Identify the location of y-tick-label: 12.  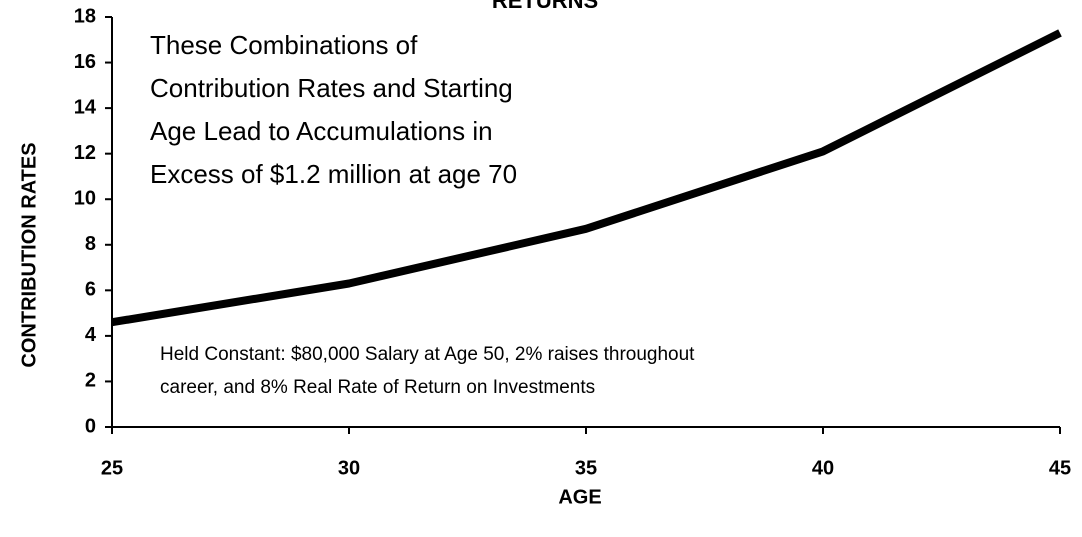
(85, 153).